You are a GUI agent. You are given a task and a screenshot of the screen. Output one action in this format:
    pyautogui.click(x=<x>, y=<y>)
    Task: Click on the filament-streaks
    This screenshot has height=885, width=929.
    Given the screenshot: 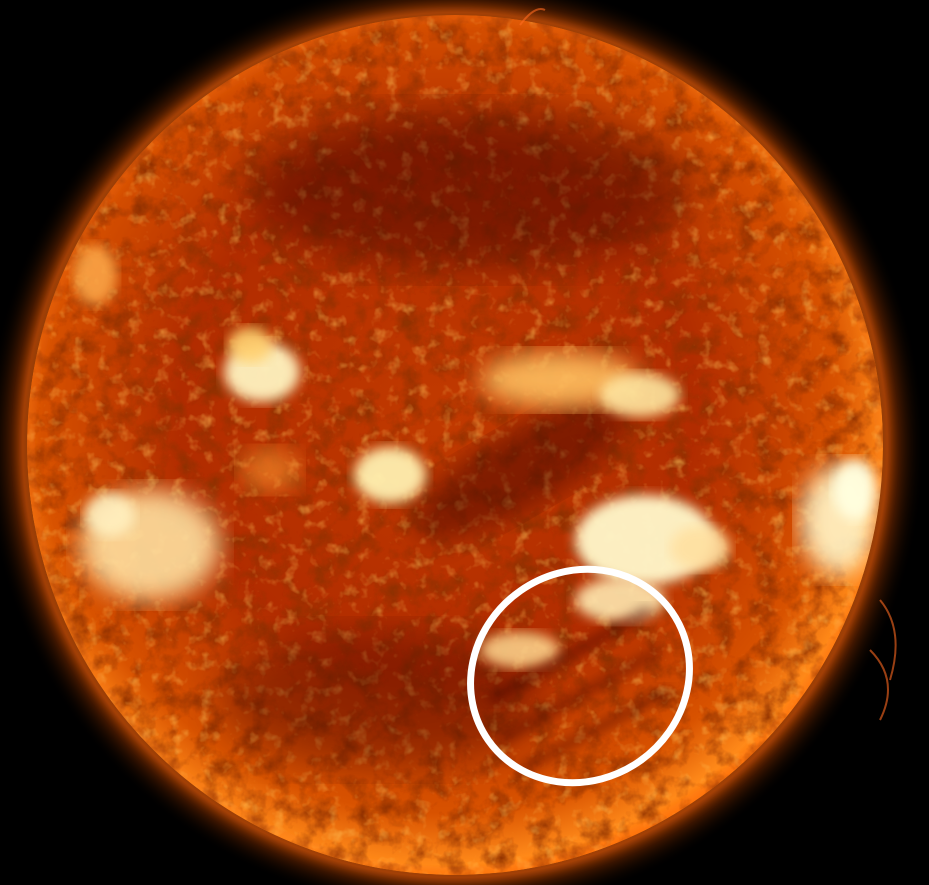 What is the action you would take?
    pyautogui.click(x=579, y=689)
    